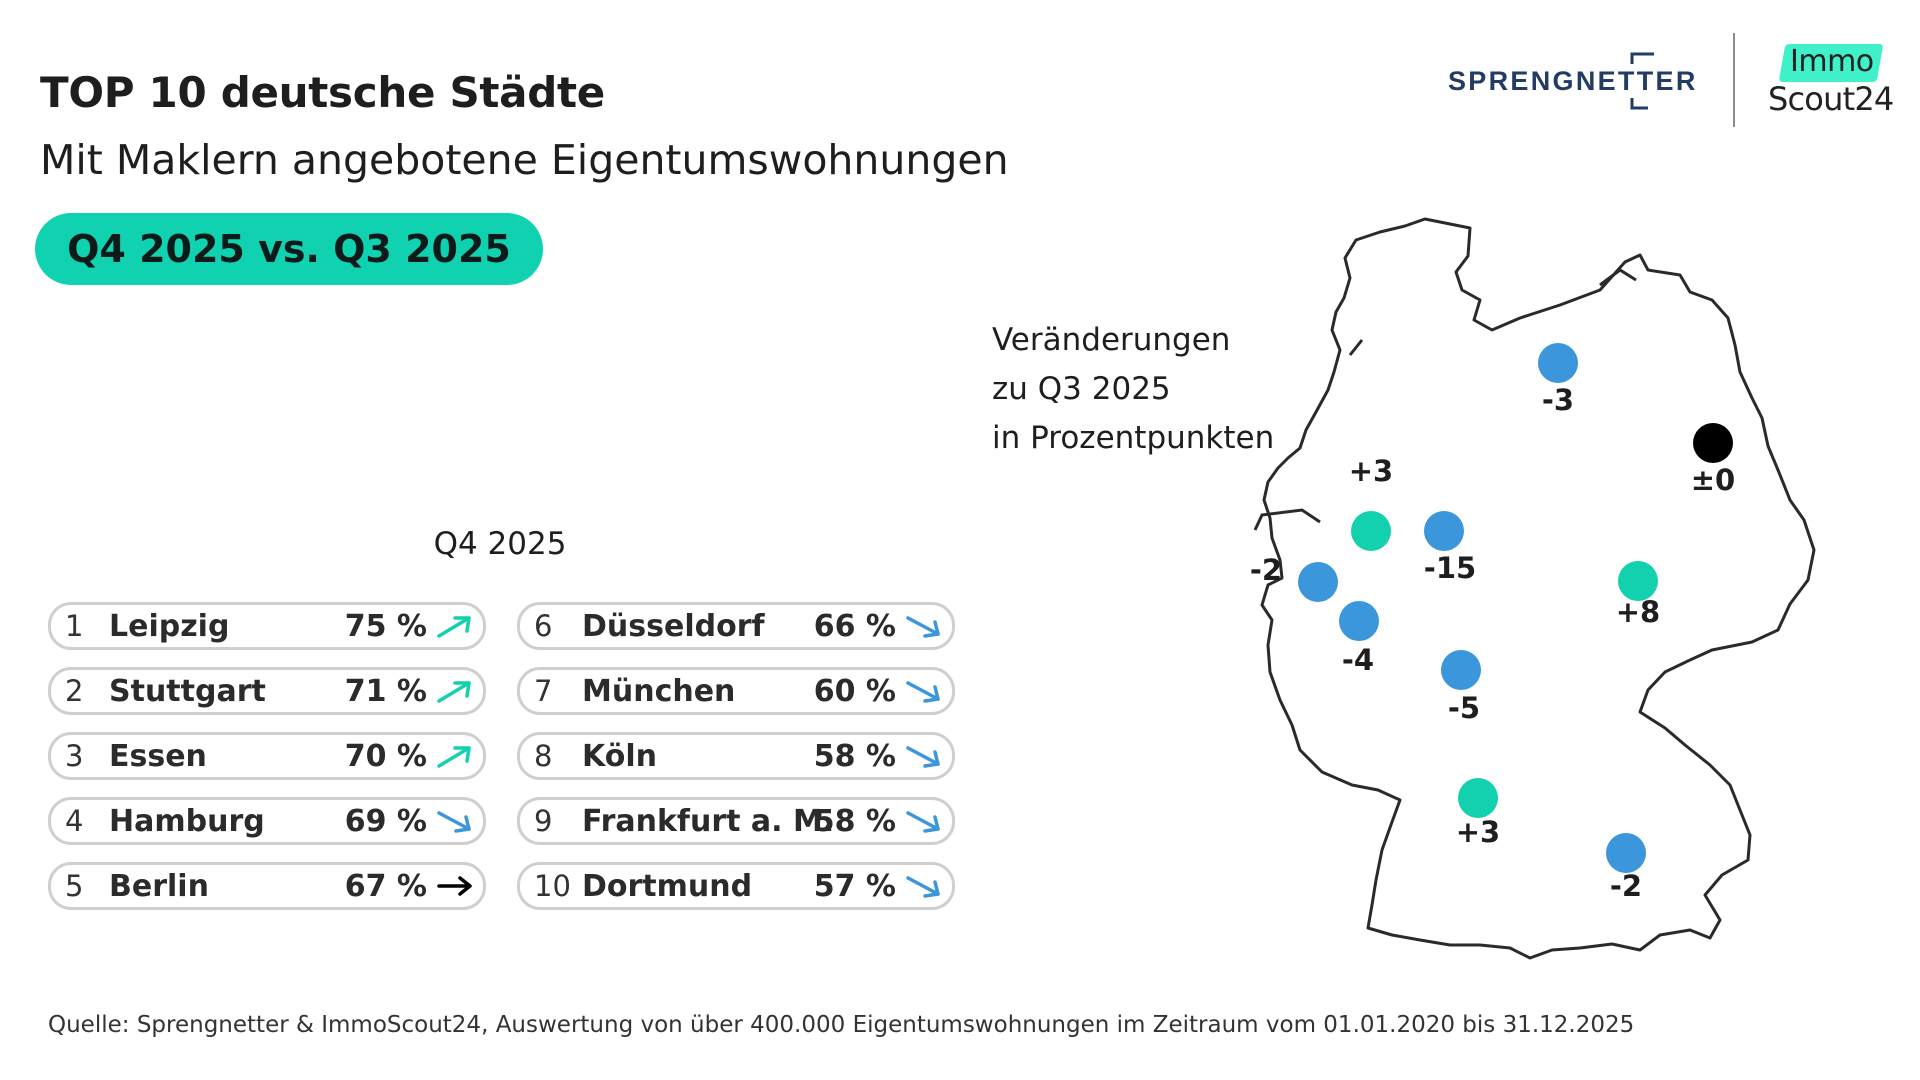 The height and width of the screenshot is (1080, 1920). What do you see at coordinates (543, 756) in the screenshot?
I see `rank-number: 8` at bounding box center [543, 756].